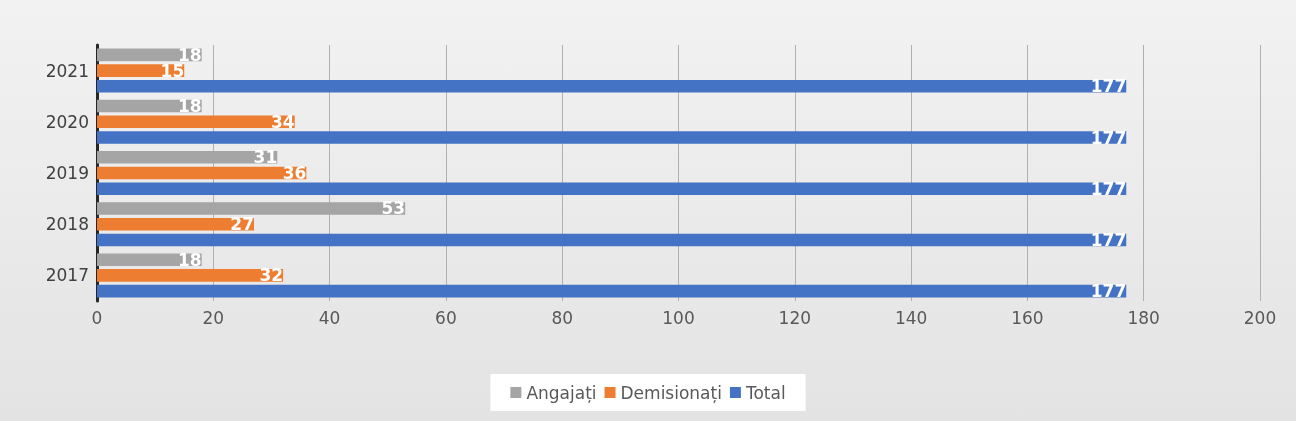  Describe the element at coordinates (1143, 317) in the screenshot. I see `x-tick-label: 180` at that location.